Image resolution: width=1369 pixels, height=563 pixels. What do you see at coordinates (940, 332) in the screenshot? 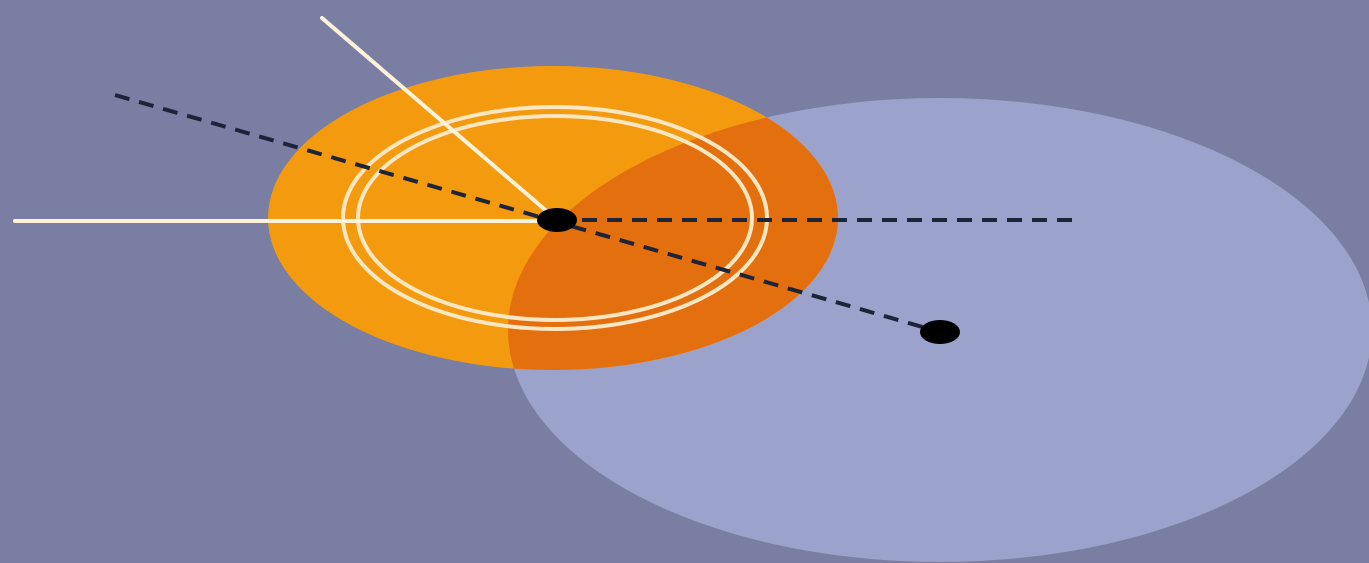
I see `offset-point` at bounding box center [940, 332].